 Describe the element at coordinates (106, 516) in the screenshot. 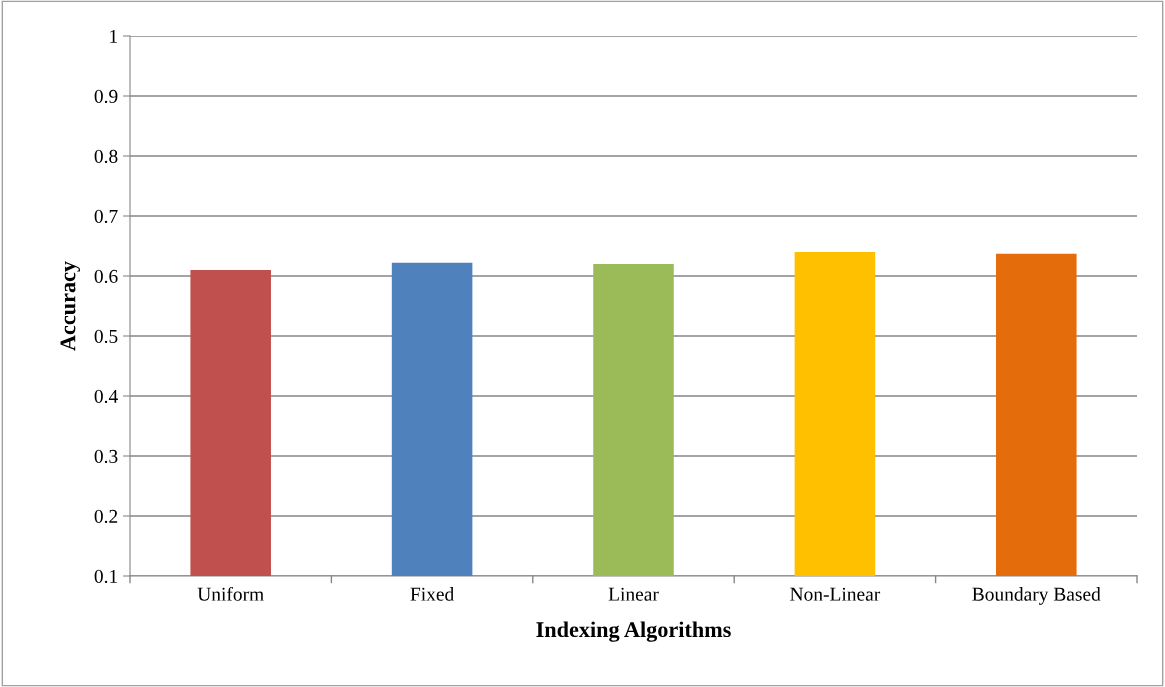

I see `y-tick-label: 0.2` at that location.